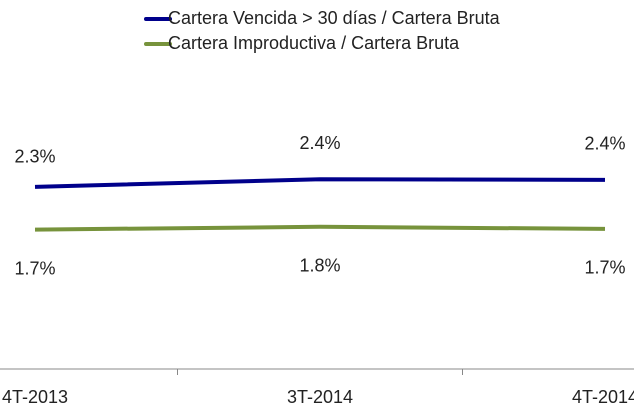 This screenshot has width=634, height=411. What do you see at coordinates (314, 43) in the screenshot?
I see `legend-label: Cartera Improductiva / Cartera Bruta` at bounding box center [314, 43].